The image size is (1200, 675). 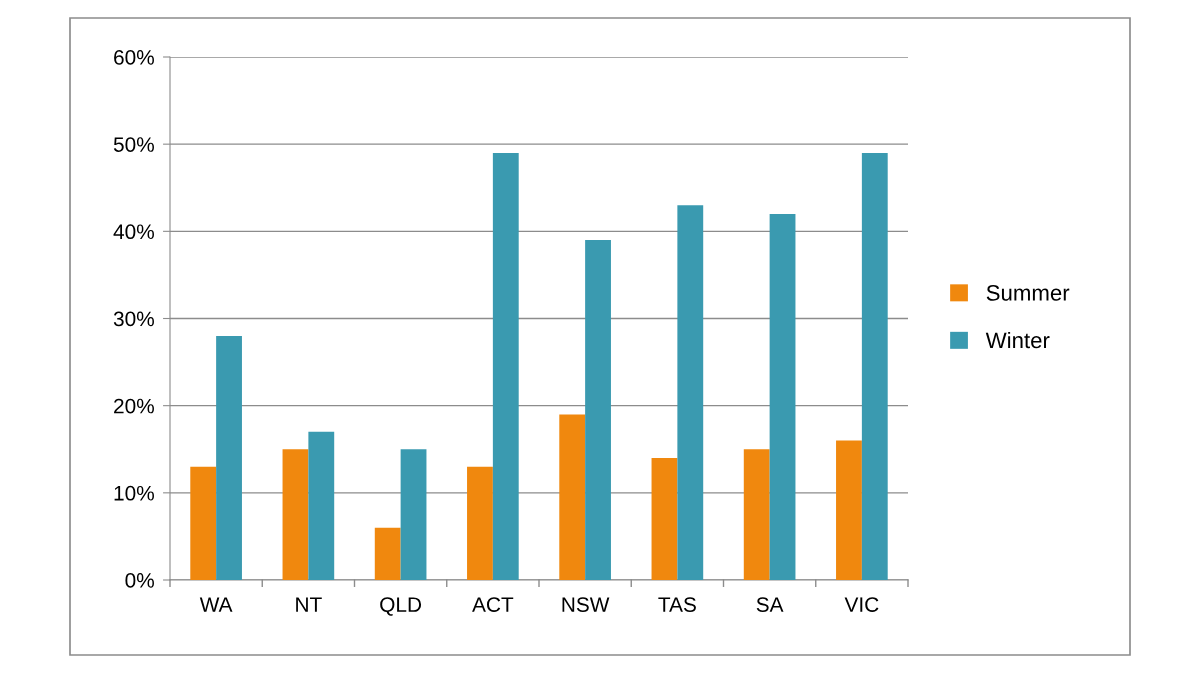 What do you see at coordinates (139, 580) in the screenshot?
I see `y-tick-label: 0%` at bounding box center [139, 580].